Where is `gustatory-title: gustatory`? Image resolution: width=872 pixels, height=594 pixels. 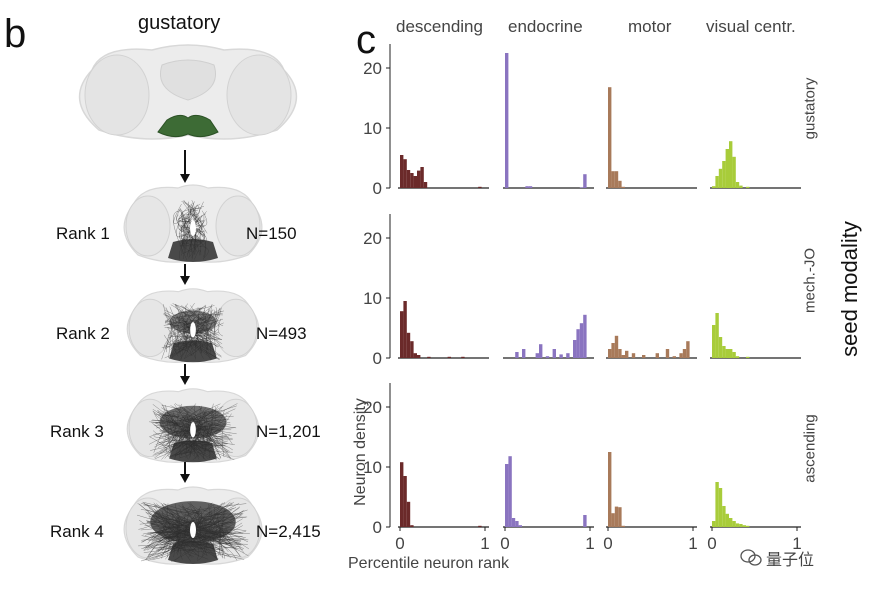 gustatory-title: gustatory is located at coordinates (179, 23).